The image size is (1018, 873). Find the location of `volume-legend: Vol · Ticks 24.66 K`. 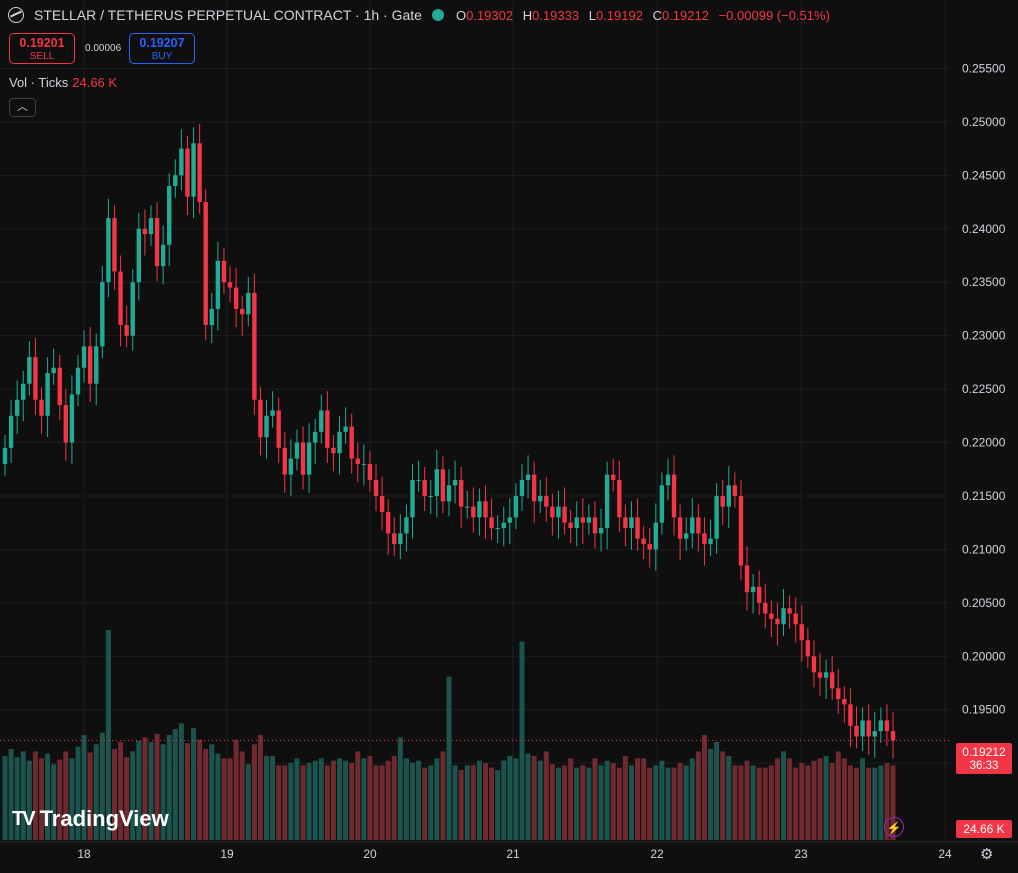

volume-legend: Vol · Ticks 24.66 K is located at coordinates (63, 82).